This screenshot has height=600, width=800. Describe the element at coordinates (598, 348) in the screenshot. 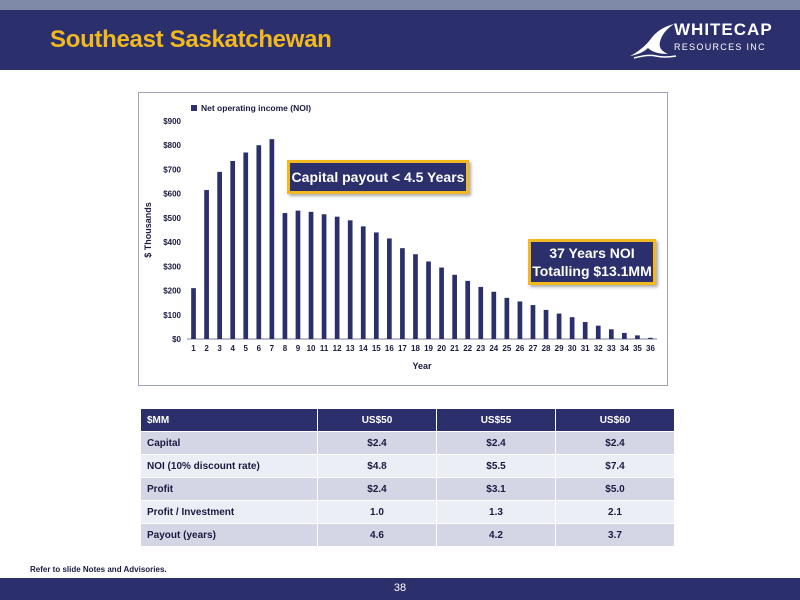

I see `x-tick-label: 32` at that location.